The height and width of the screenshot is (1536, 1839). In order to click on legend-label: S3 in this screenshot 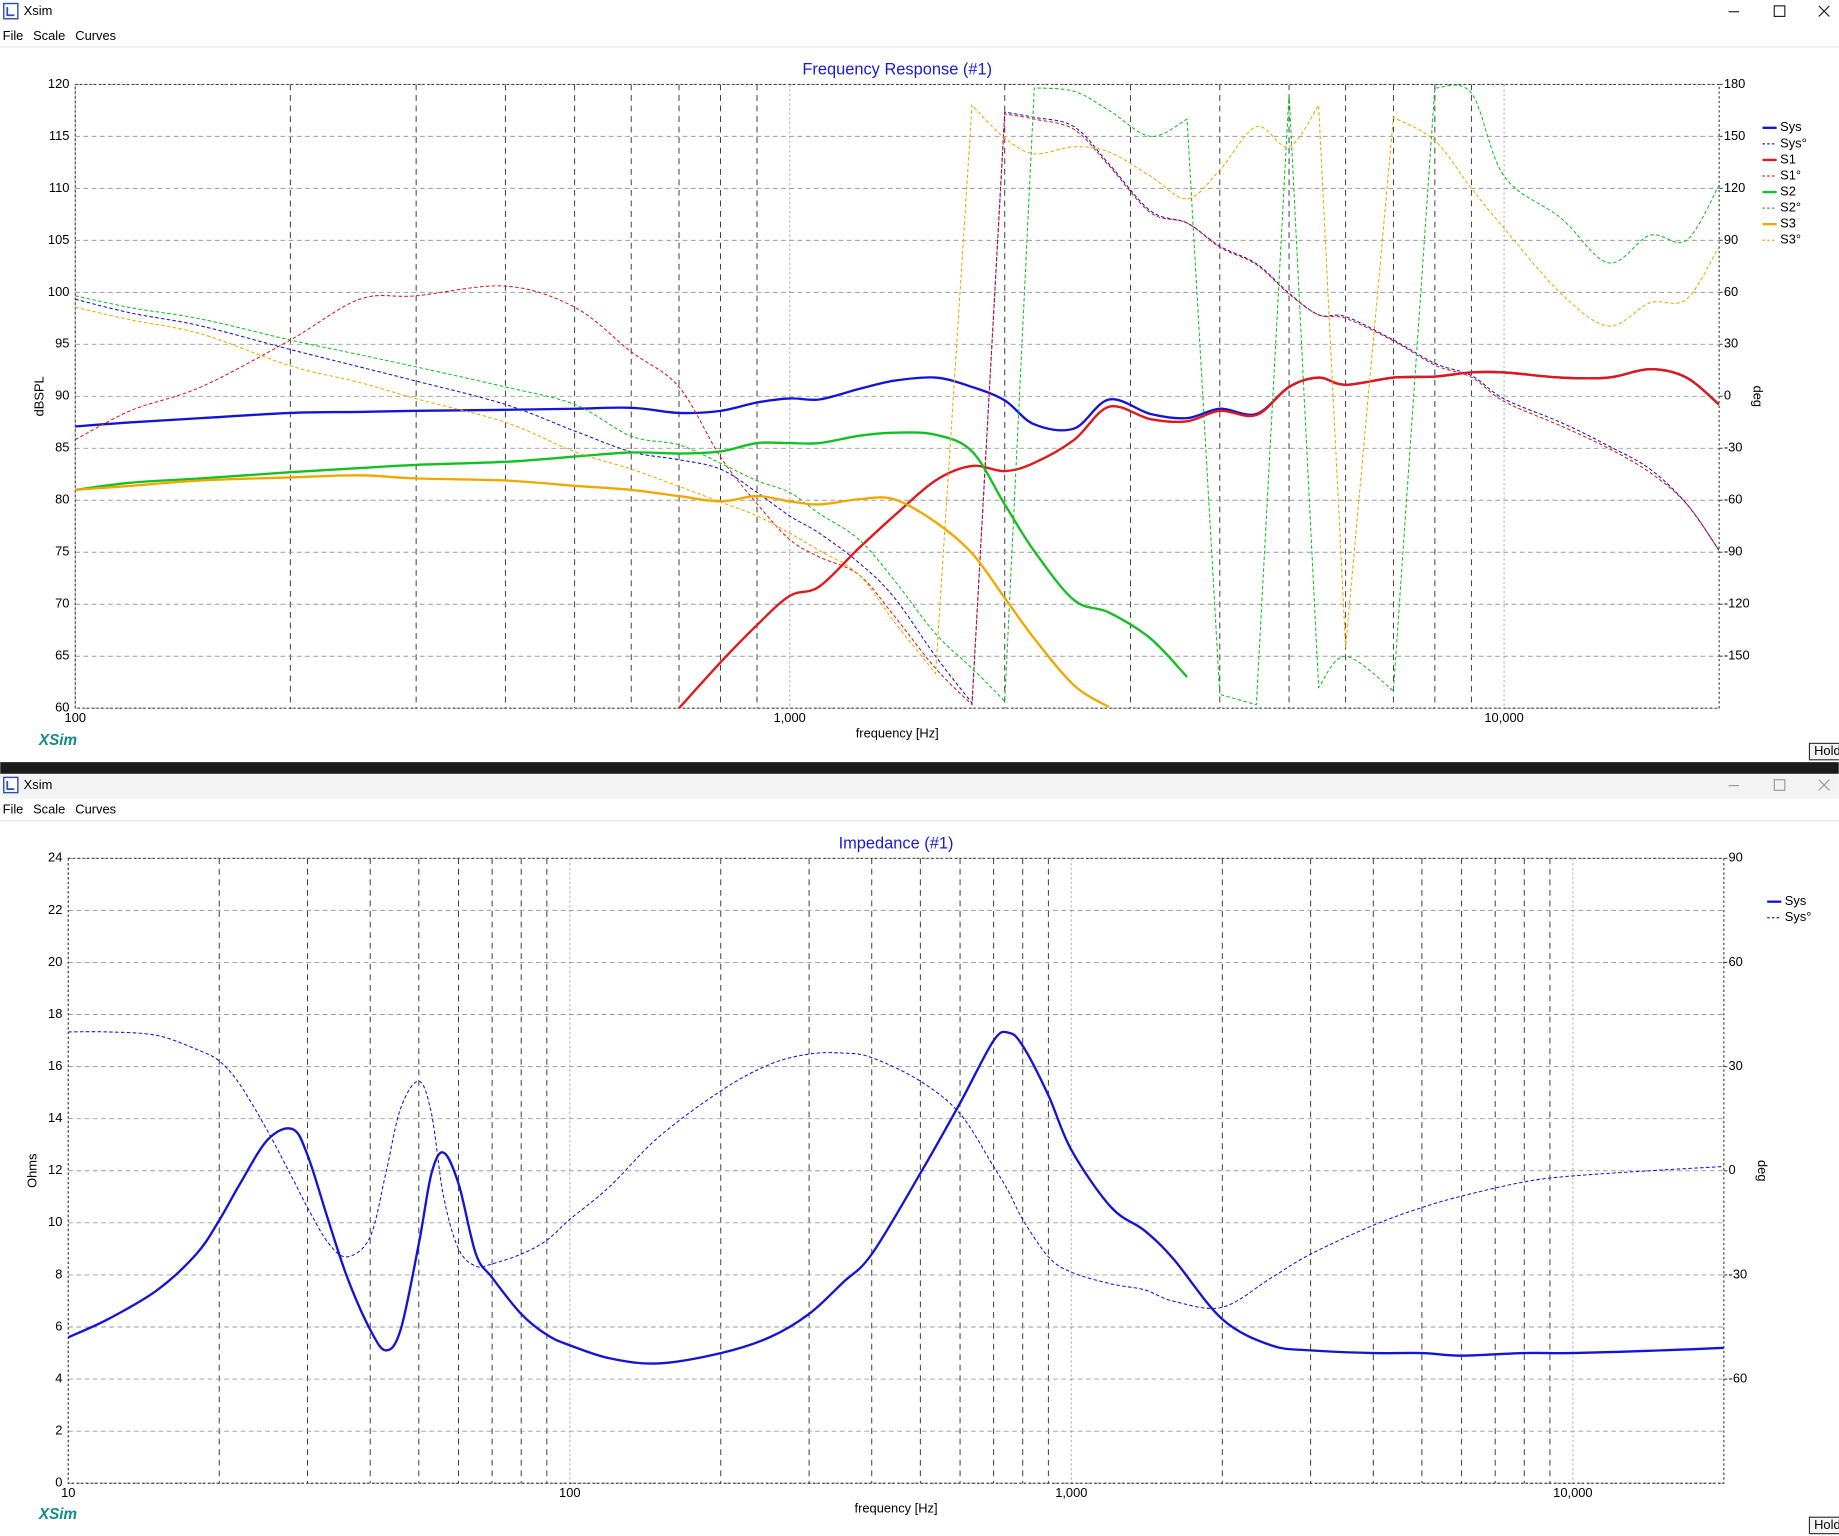, I will do `click(1788, 223)`.